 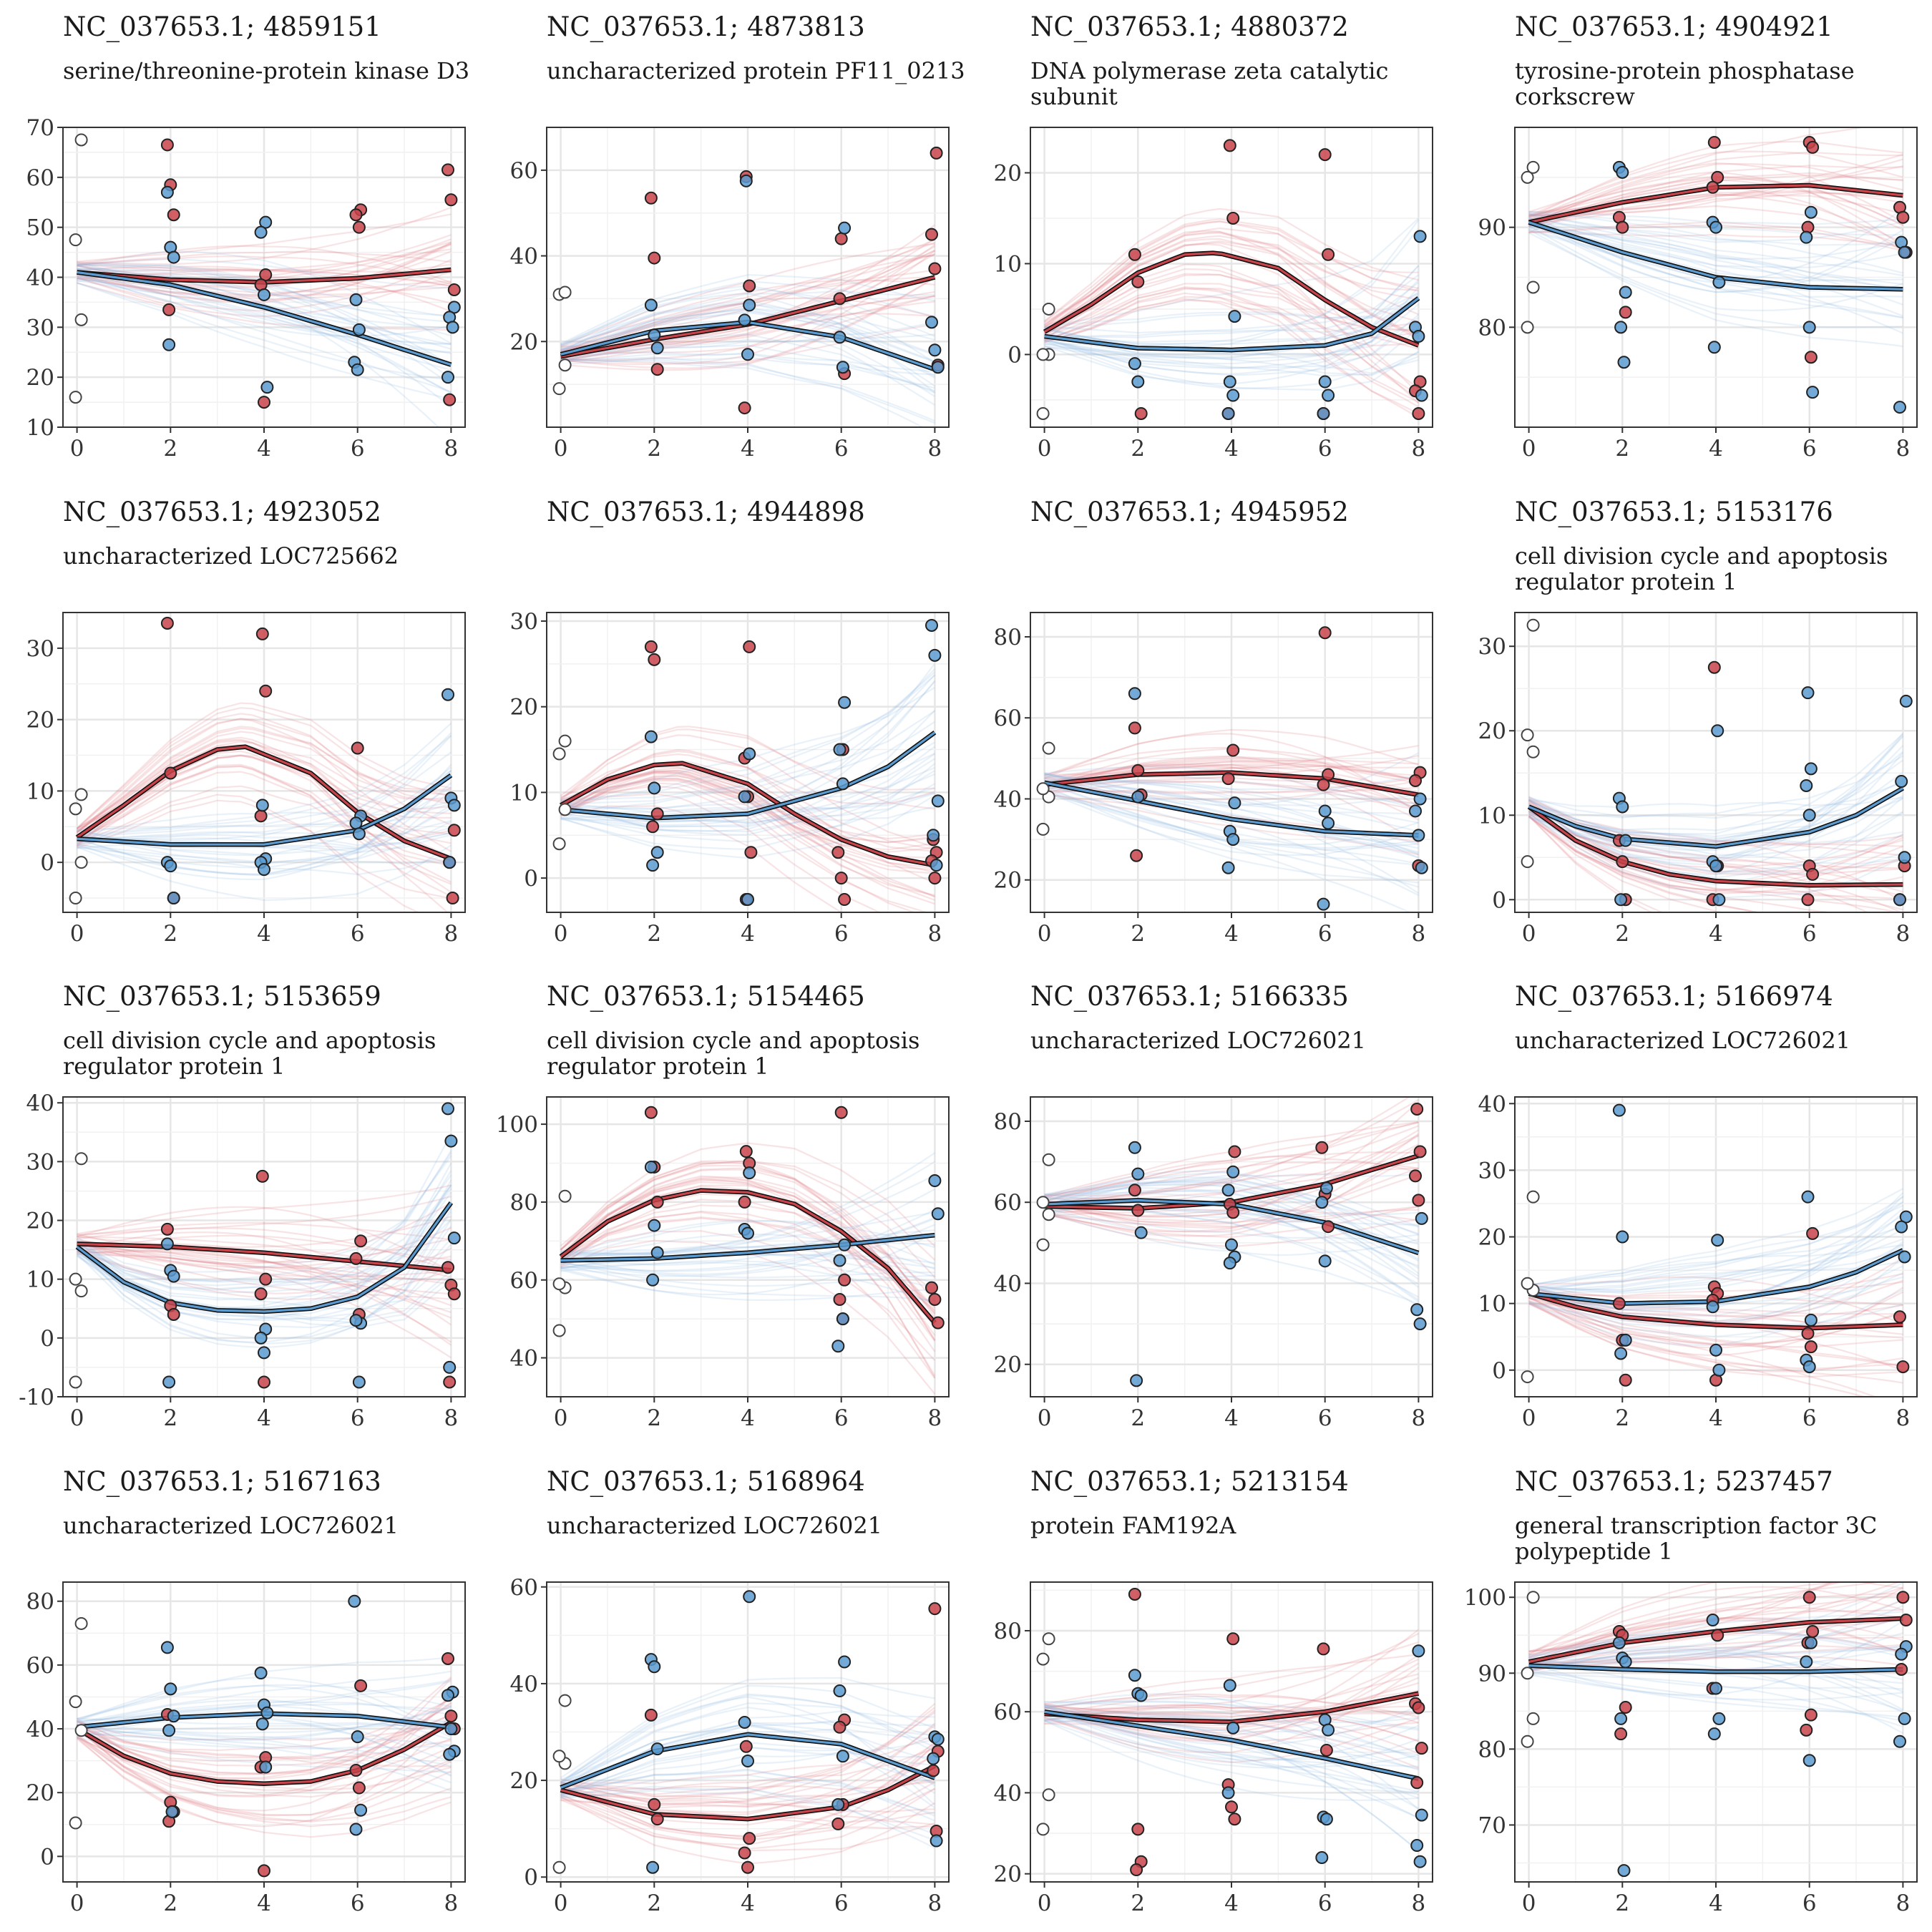 What do you see at coordinates (40, 1666) in the screenshot?
I see `y-tick-label: 60` at bounding box center [40, 1666].